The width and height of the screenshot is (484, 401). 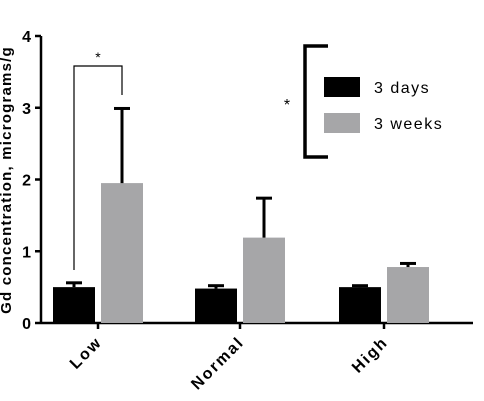 What do you see at coordinates (402, 88) in the screenshot?
I see `legend-label-3-days: 3 days` at bounding box center [402, 88].